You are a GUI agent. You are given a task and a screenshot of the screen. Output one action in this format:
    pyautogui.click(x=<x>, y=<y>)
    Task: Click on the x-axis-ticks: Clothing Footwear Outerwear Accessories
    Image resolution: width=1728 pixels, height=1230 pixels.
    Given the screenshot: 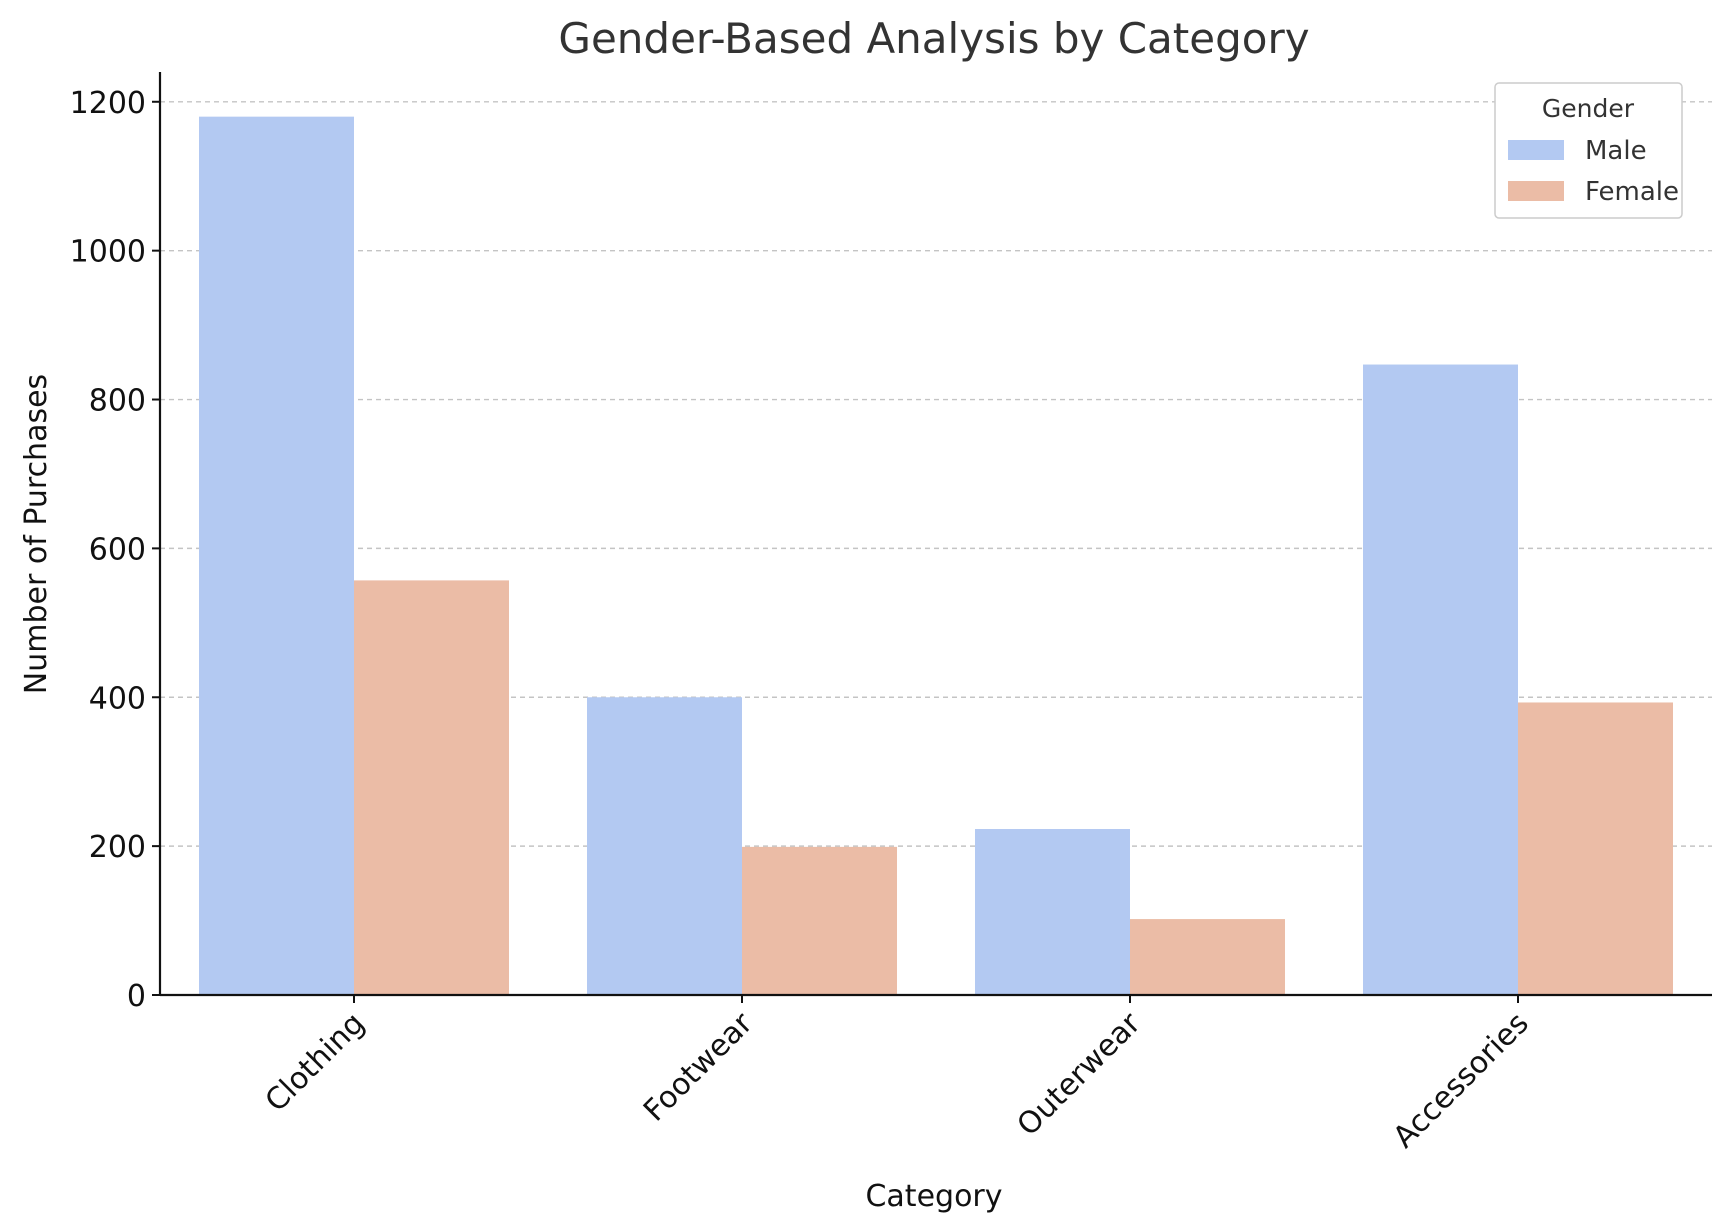 What is the action you would take?
    pyautogui.click(x=897, y=1075)
    